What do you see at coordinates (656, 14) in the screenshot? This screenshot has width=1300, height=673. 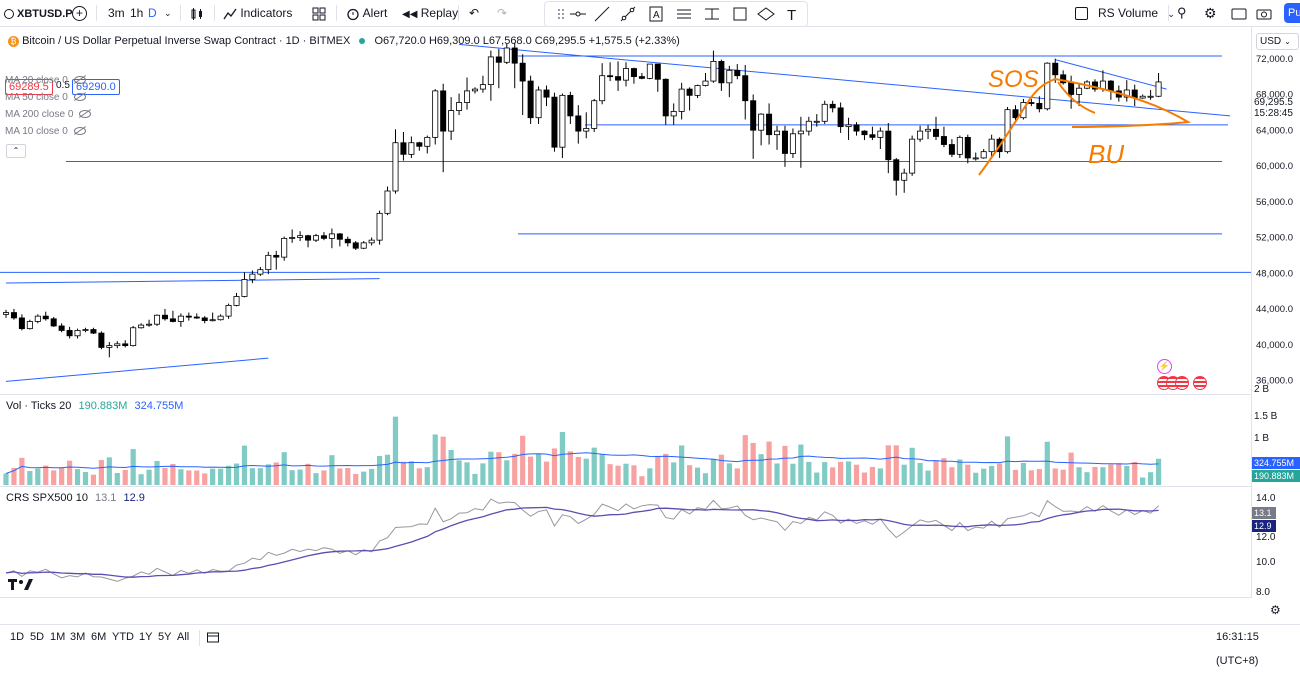 I see `text-note-icon: A` at bounding box center [656, 14].